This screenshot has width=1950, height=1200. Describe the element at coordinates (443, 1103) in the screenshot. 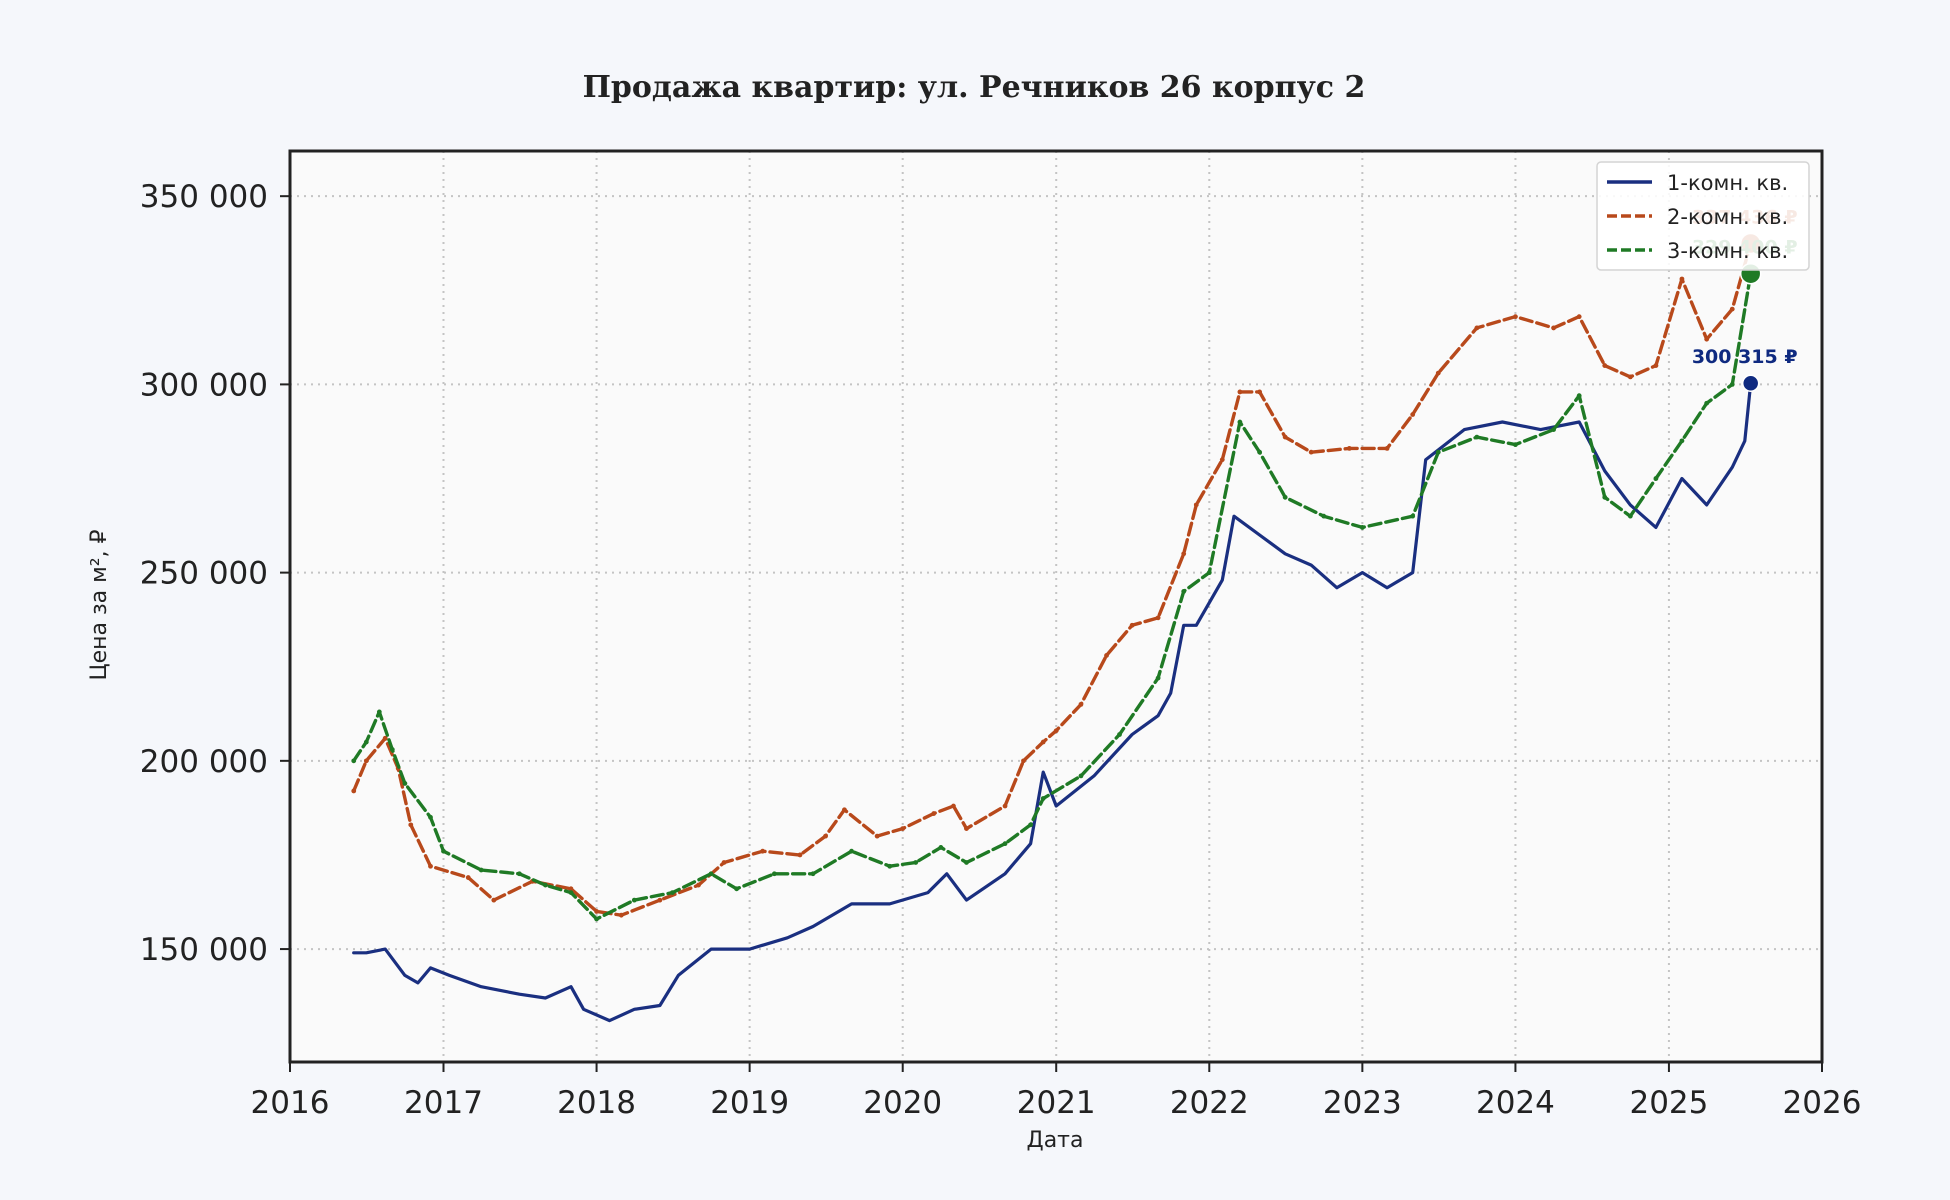

I see `x-tick-label: 2017` at that location.